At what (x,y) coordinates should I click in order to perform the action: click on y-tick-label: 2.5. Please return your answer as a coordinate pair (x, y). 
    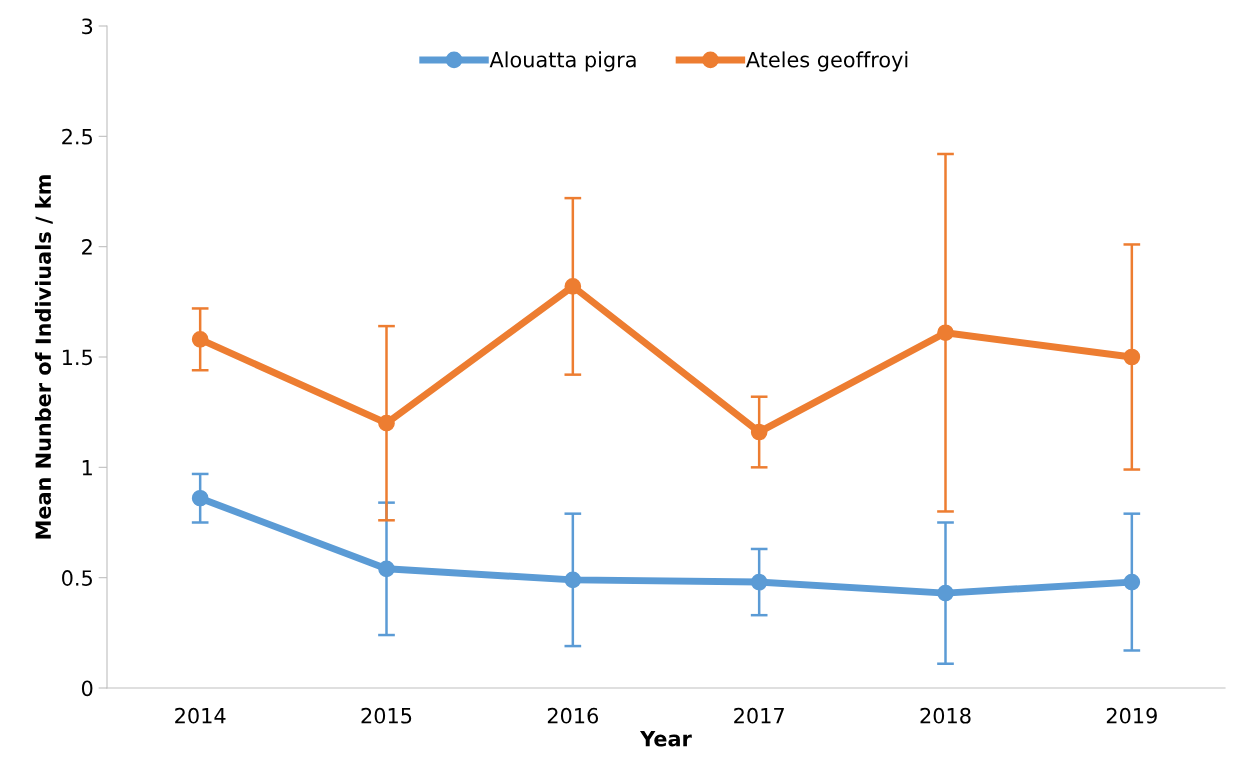
    Looking at the image, I should click on (77, 136).